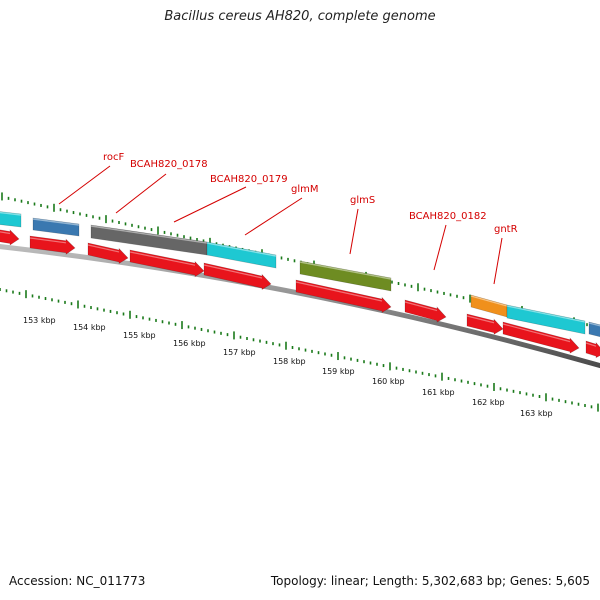 This screenshot has height=600, width=600. What do you see at coordinates (536, 413) in the screenshot?
I see `scale-label: 163 kbp` at bounding box center [536, 413].